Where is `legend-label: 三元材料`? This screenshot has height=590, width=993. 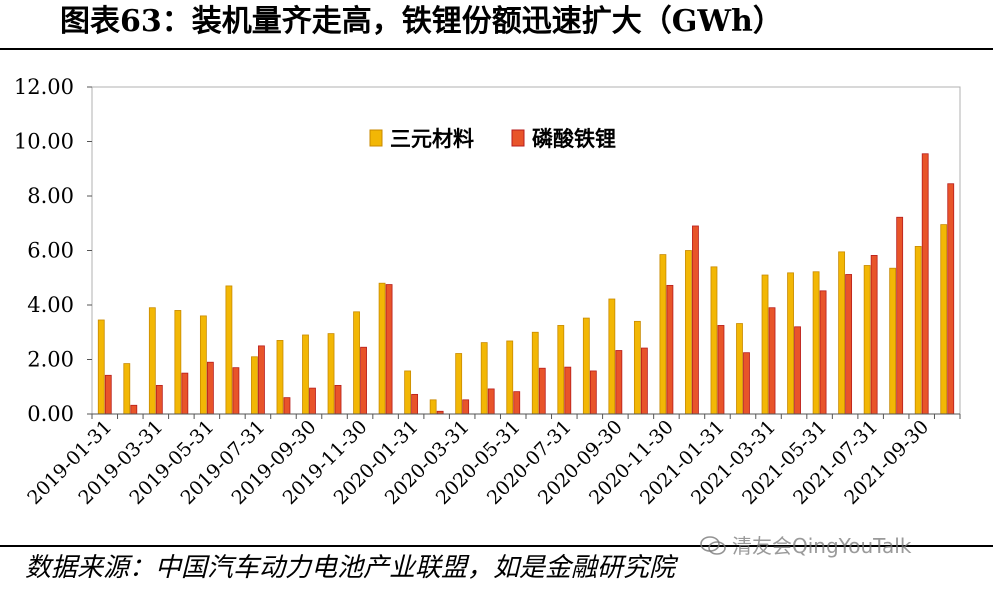
legend-label: 三元材料 is located at coordinates (432, 139).